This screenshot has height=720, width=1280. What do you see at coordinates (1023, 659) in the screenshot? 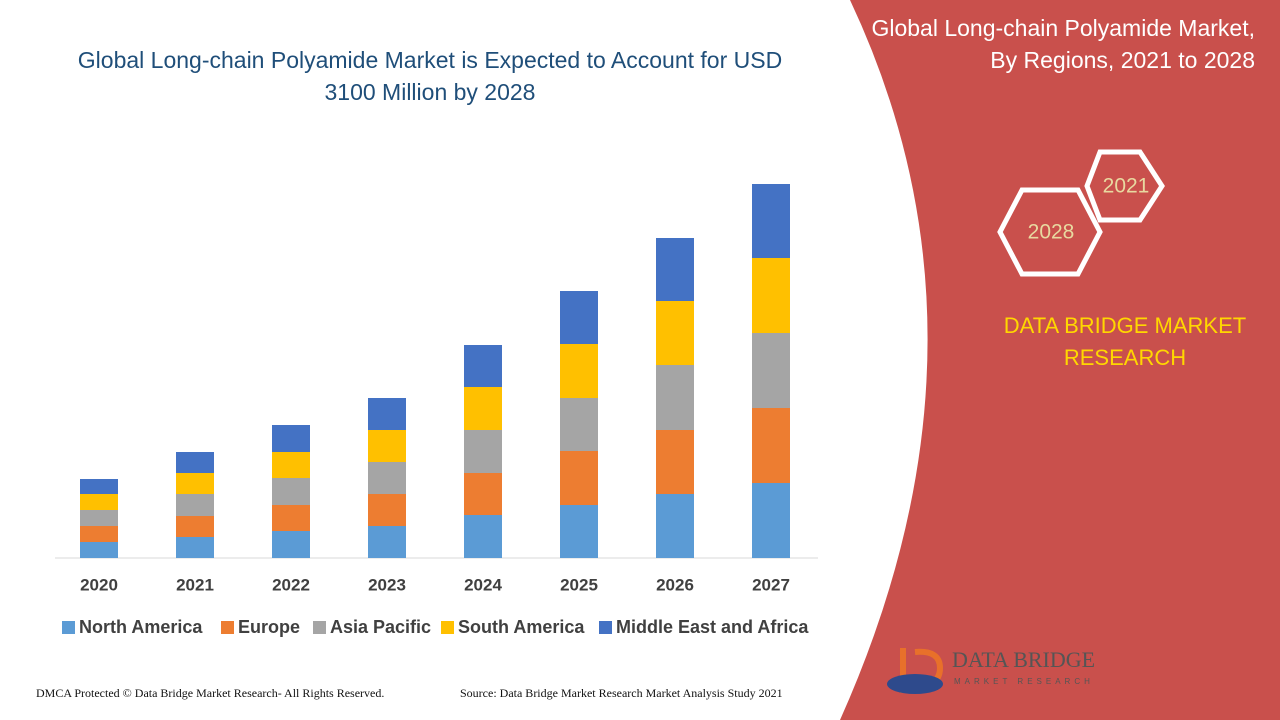
I see `logo-name: DATA BRIDGE` at bounding box center [1023, 659].